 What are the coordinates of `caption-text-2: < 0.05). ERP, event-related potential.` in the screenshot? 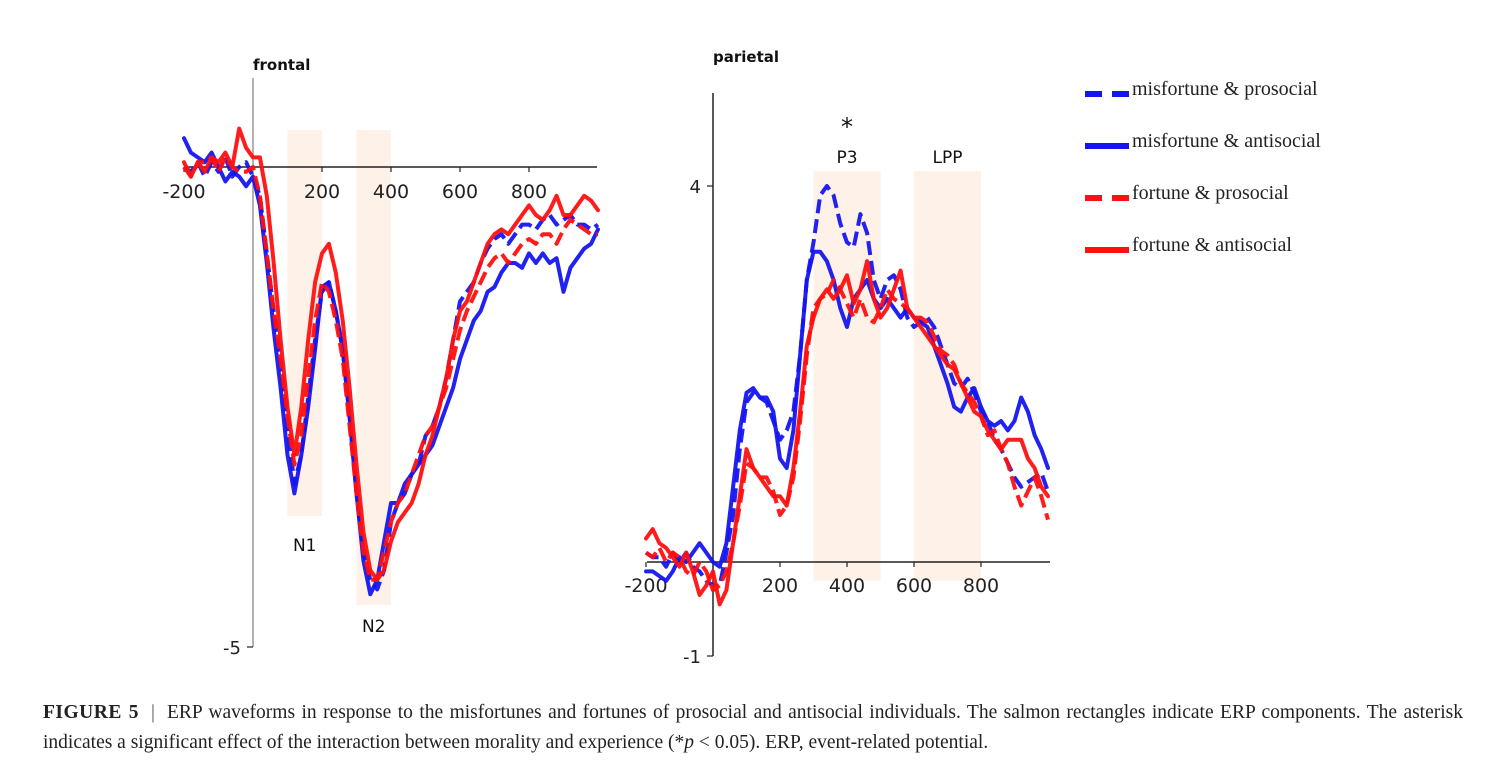 It's located at (841, 742).